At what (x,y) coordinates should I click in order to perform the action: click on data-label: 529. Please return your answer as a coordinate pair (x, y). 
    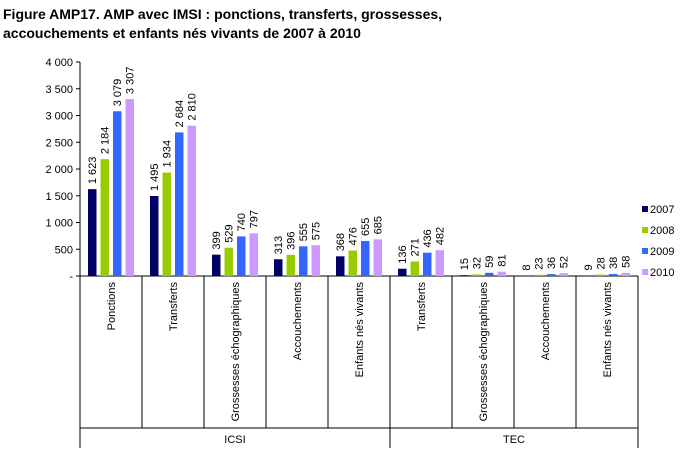
    Looking at the image, I should click on (230, 233).